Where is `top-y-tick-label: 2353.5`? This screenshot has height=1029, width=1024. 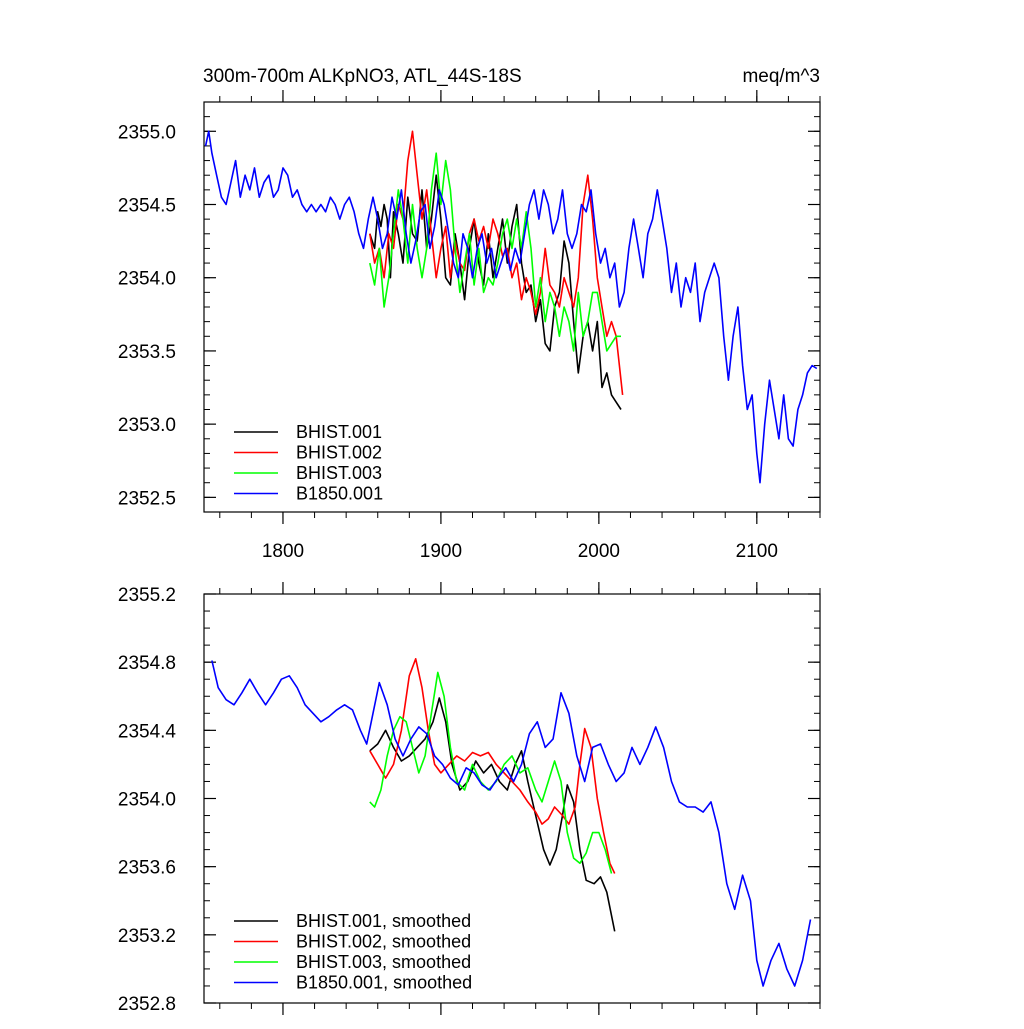 top-y-tick-label: 2353.5 is located at coordinates (147, 352).